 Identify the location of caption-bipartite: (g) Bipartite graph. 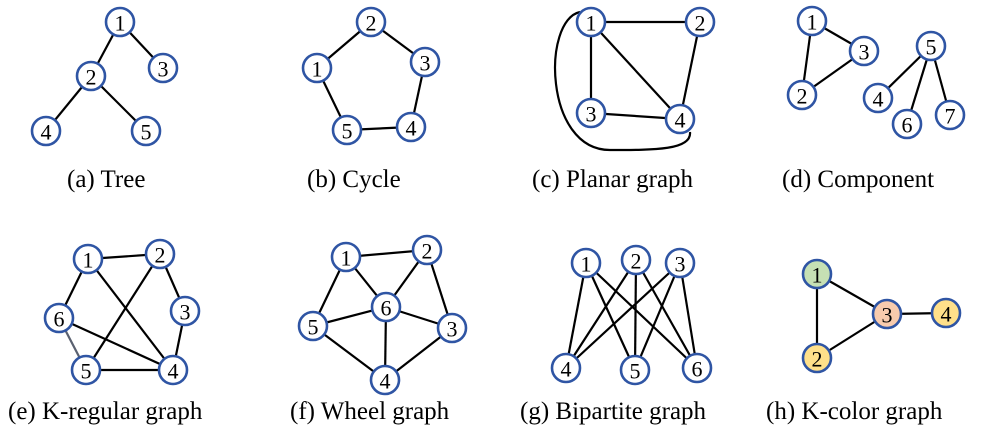
(613, 412).